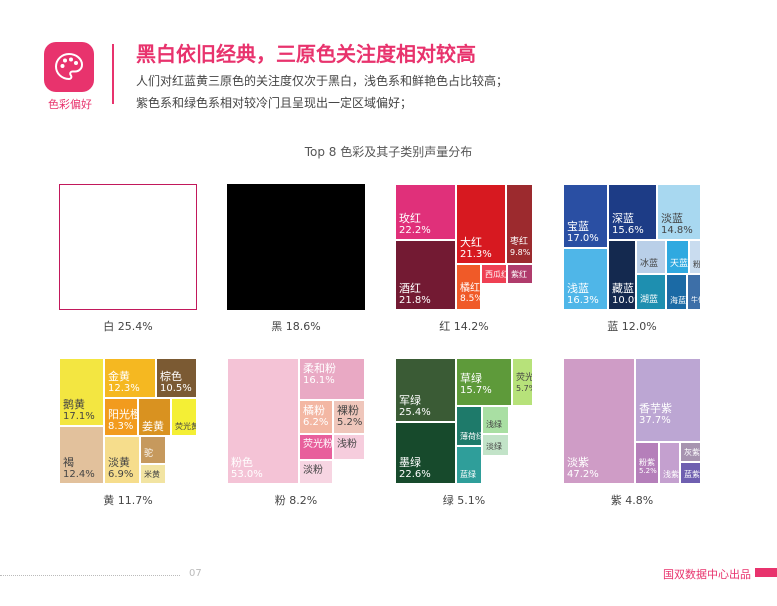 The width and height of the screenshot is (777, 606). Describe the element at coordinates (471, 500) in the screenshot. I see `caption-share: 5.1%` at that location.